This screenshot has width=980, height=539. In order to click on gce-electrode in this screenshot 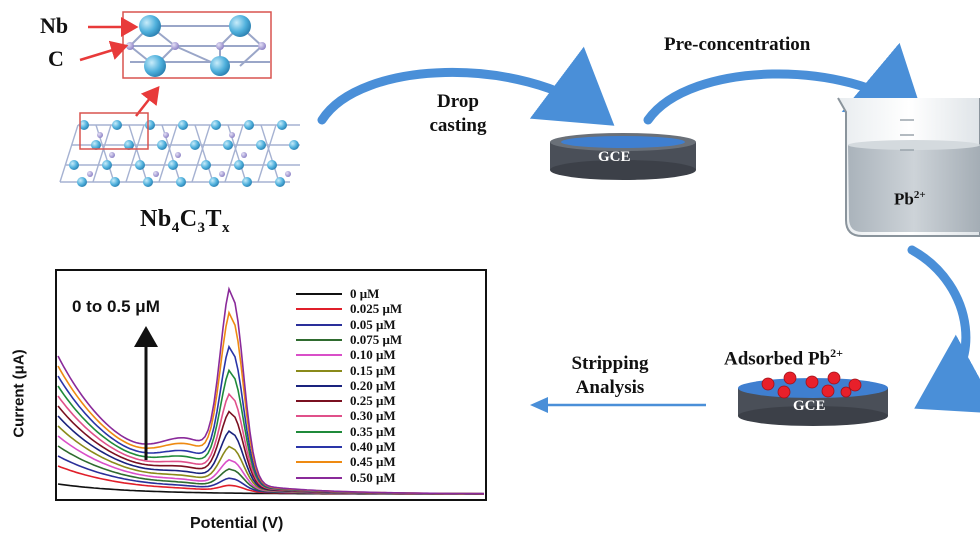, I will do `click(623, 156)`.